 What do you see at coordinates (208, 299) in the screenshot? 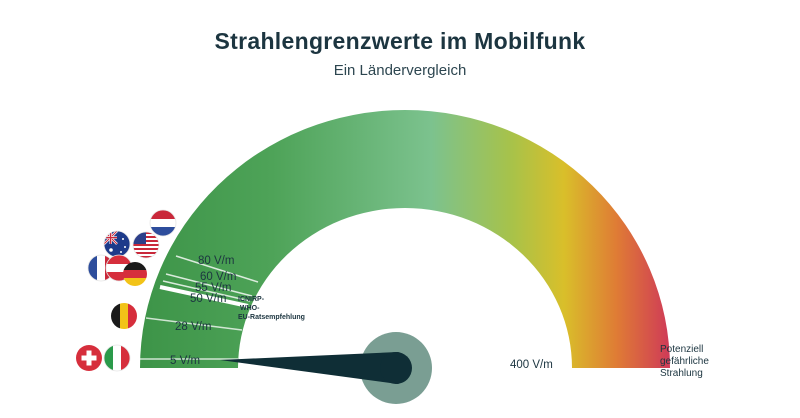
I see `label-50: 50 V/m` at bounding box center [208, 299].